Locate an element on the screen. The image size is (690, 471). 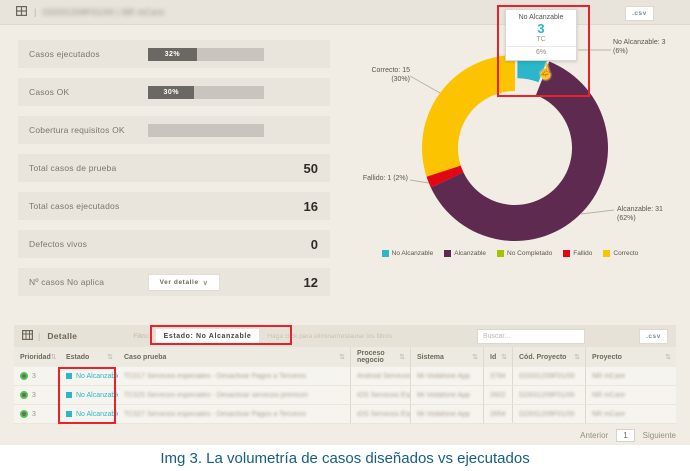
donut-svg is located at coordinates (512, 141).